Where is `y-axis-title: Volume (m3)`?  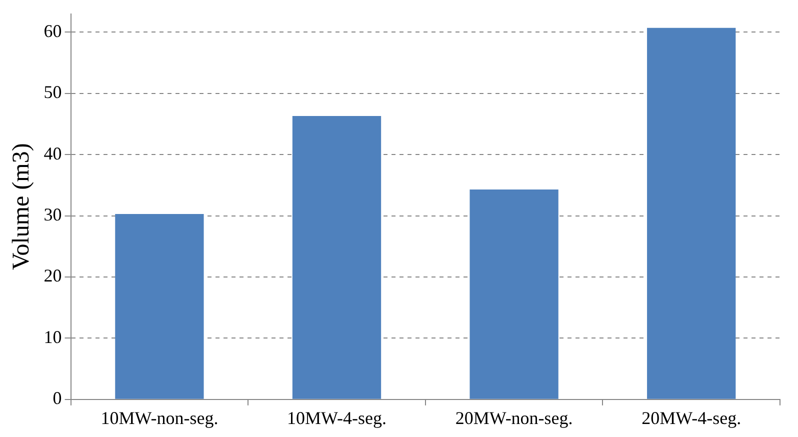 y-axis-title: Volume (m3) is located at coordinates (21, 206).